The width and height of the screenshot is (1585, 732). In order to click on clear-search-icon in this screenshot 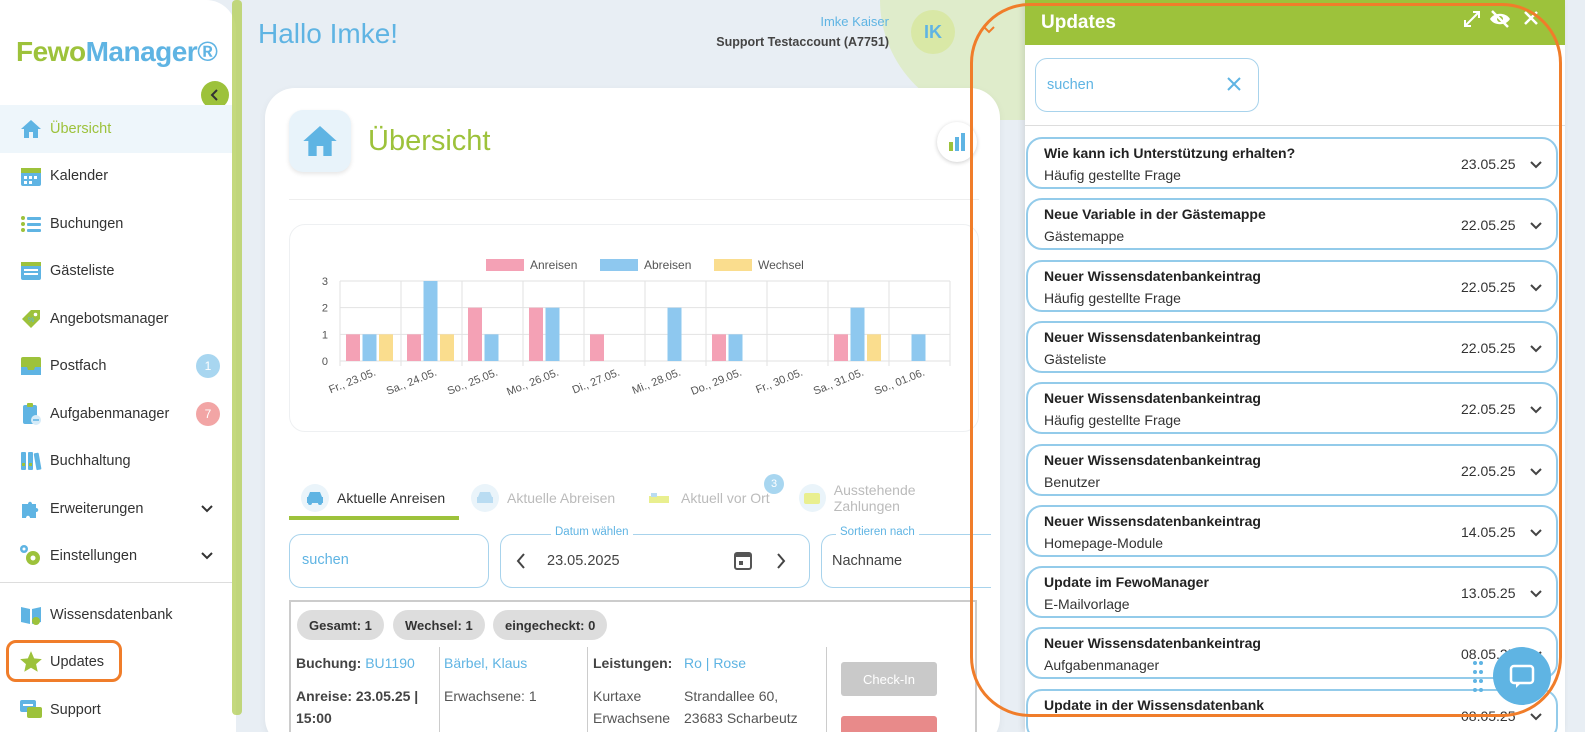, I will do `click(1234, 85)`.